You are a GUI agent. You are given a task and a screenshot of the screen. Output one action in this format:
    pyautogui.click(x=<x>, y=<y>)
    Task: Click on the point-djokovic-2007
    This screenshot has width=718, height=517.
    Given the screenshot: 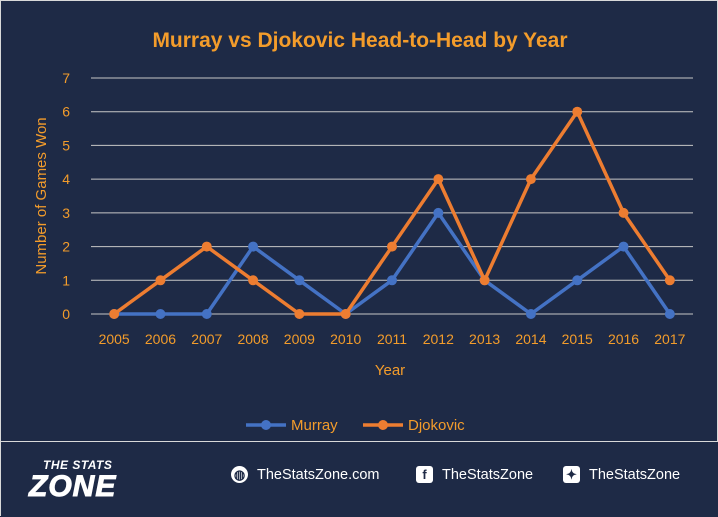 What is the action you would take?
    pyautogui.click(x=206, y=246)
    